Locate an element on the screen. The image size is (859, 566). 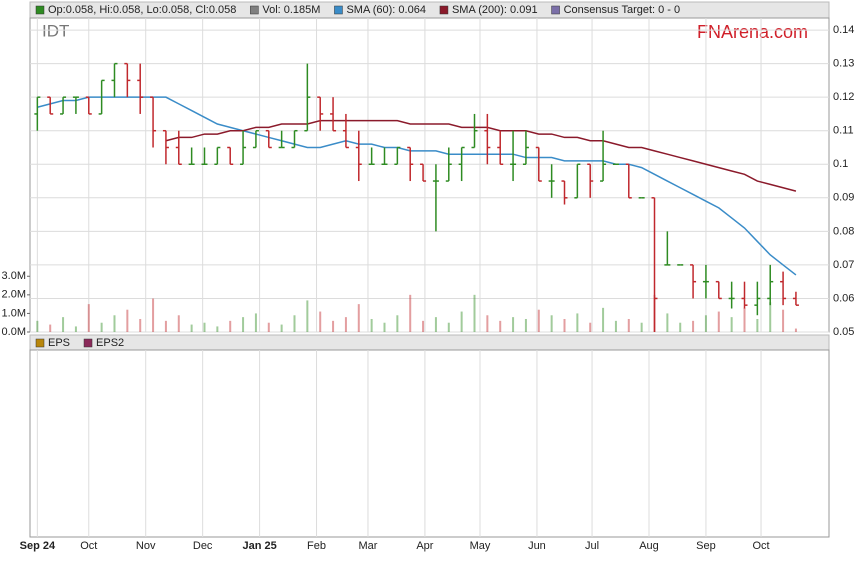
x-tick-label: Sep 24 is located at coordinates (38, 546).